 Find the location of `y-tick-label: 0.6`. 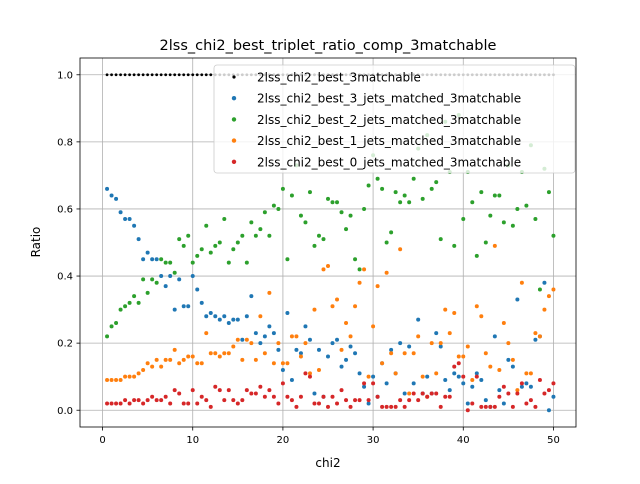

y-tick-label: 0.6 is located at coordinates (65, 210).